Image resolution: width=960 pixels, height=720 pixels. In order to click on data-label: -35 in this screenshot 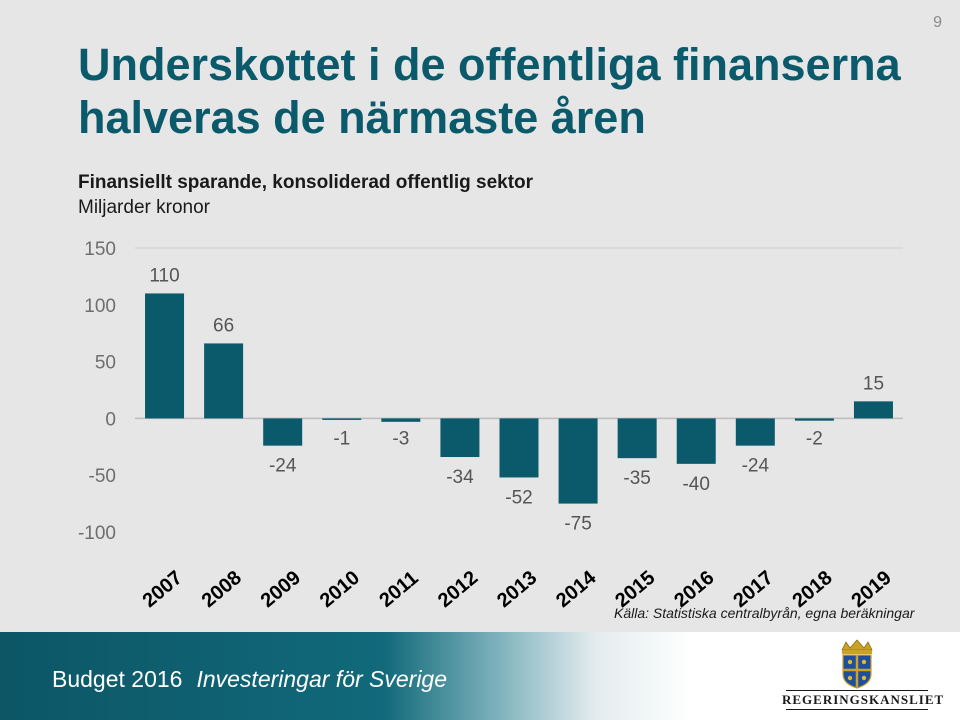, I will do `click(636, 478)`.